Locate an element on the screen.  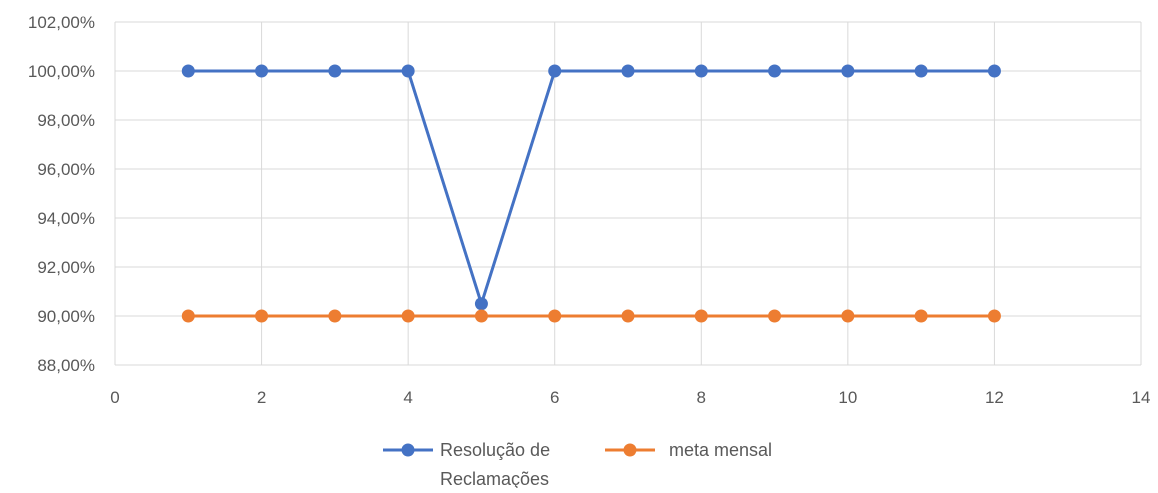
y-tick-label: 94,00% is located at coordinates (66, 218).